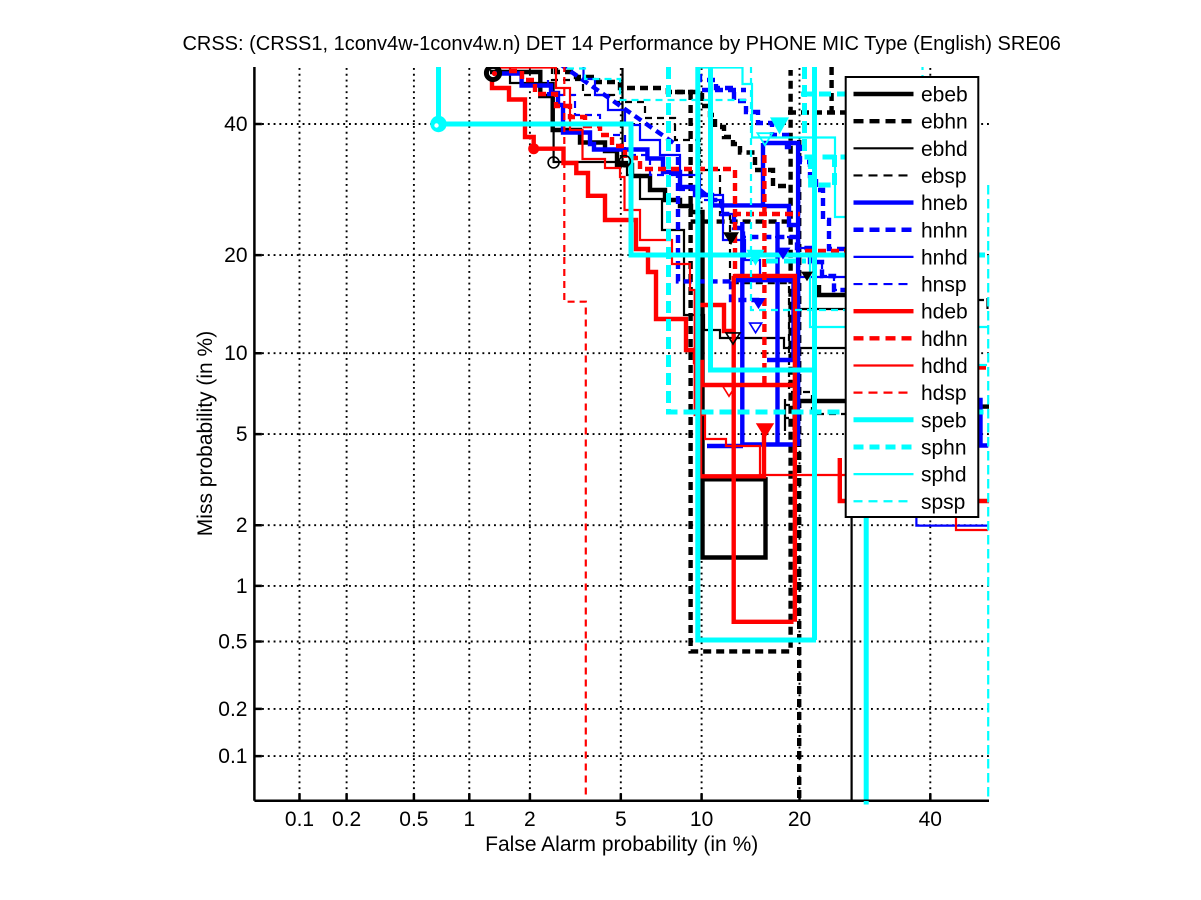 The width and height of the screenshot is (1201, 900). I want to click on svg-text: hneb, so click(944, 203).